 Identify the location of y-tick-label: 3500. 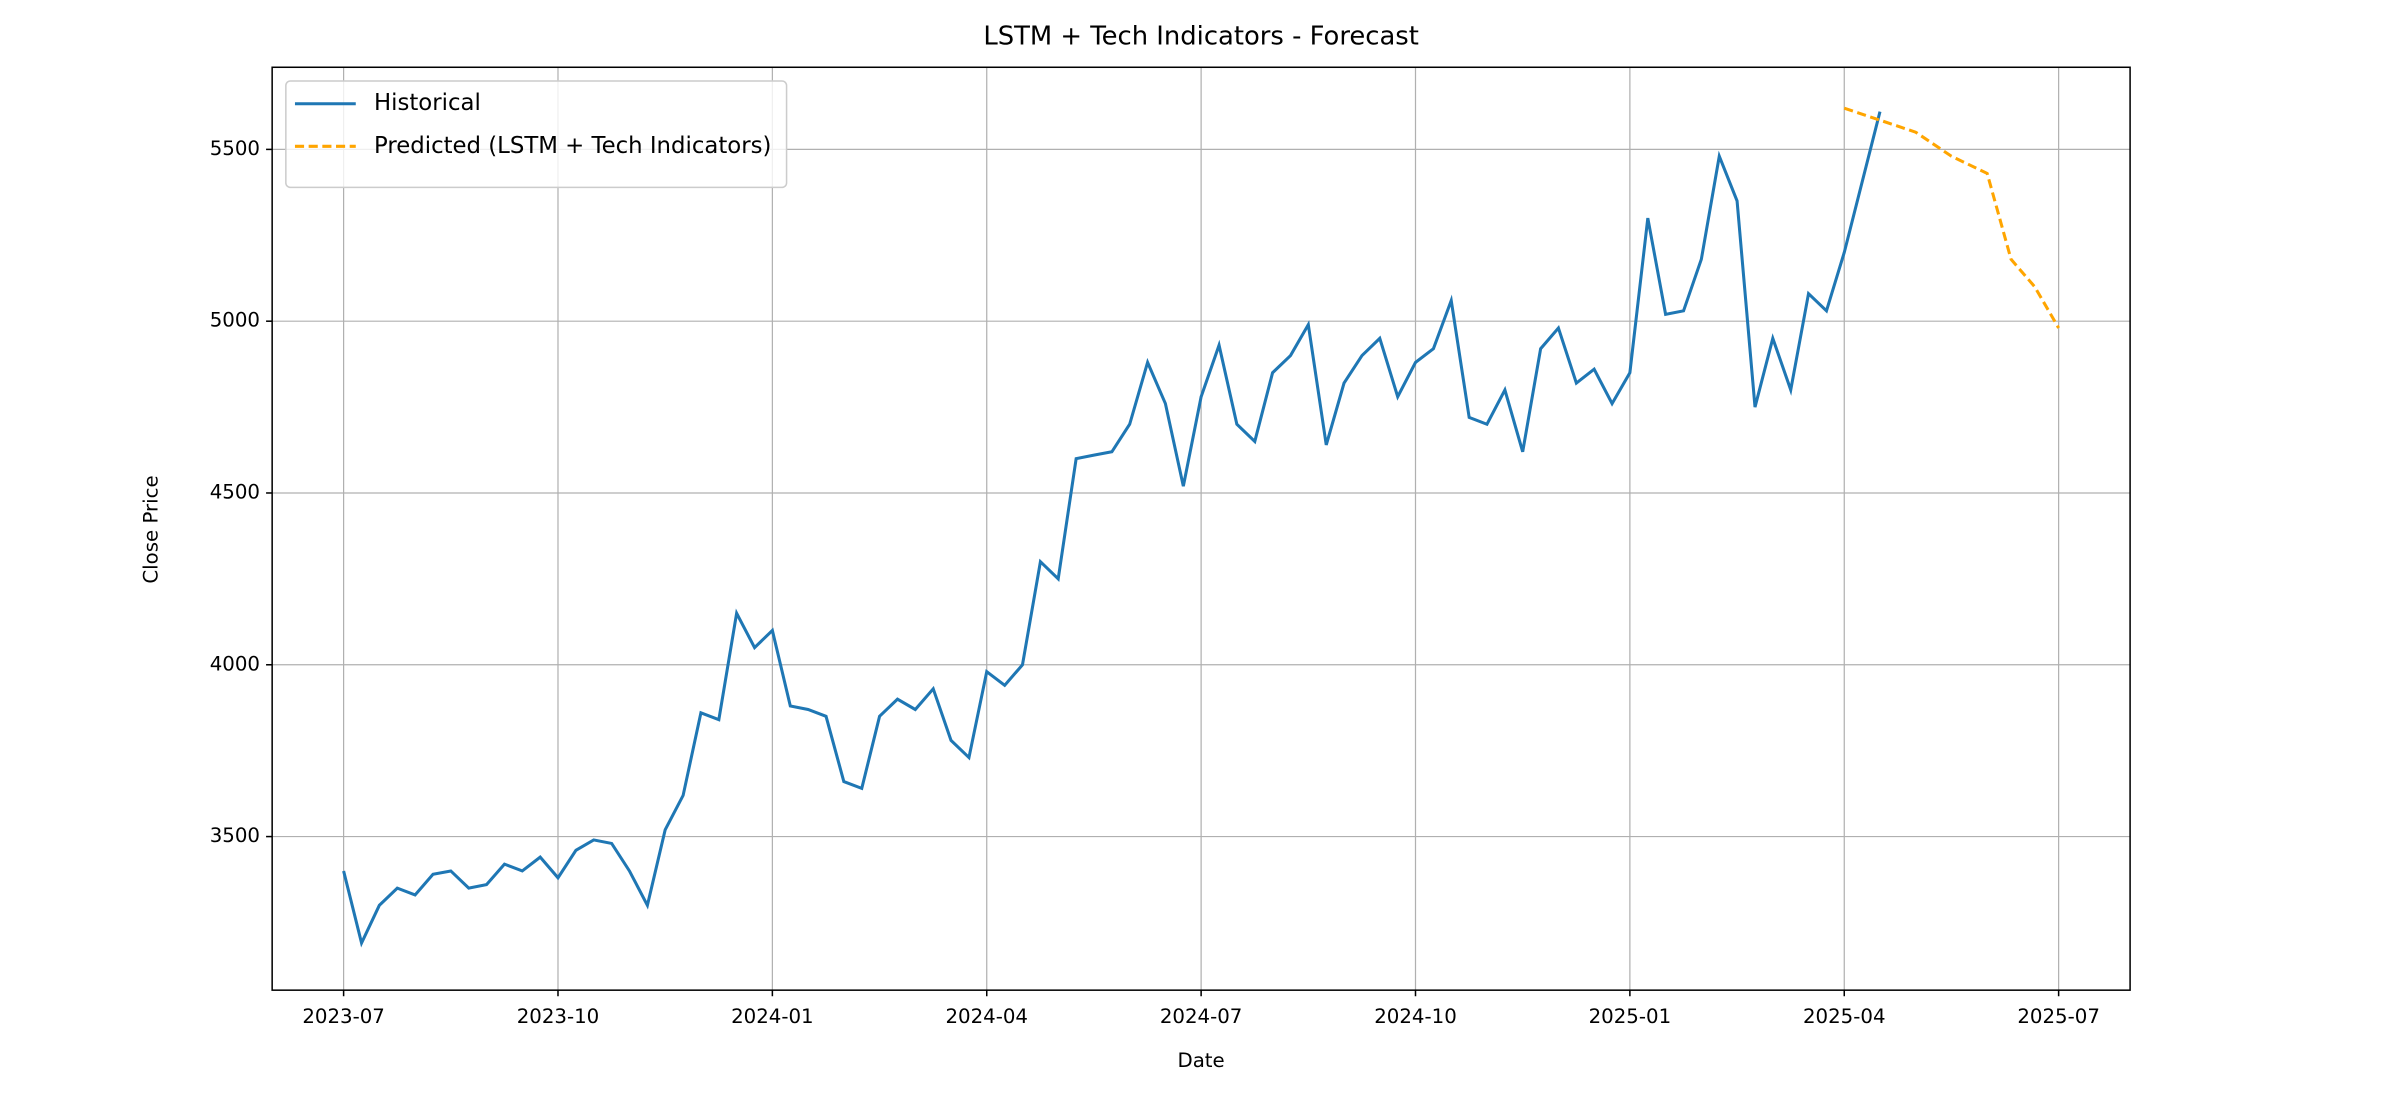
(235, 835).